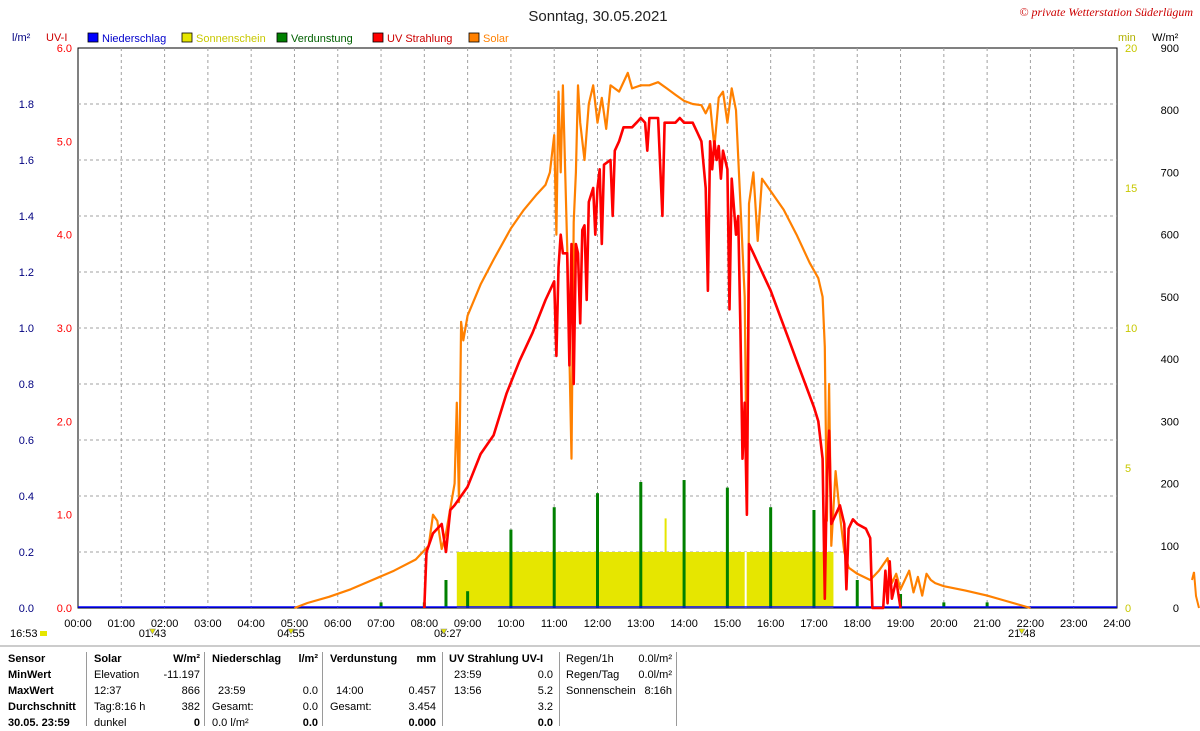 This screenshot has height=731, width=1200. Describe the element at coordinates (64, 609) in the screenshot. I see `y-tick-uv: 0.0` at that location.